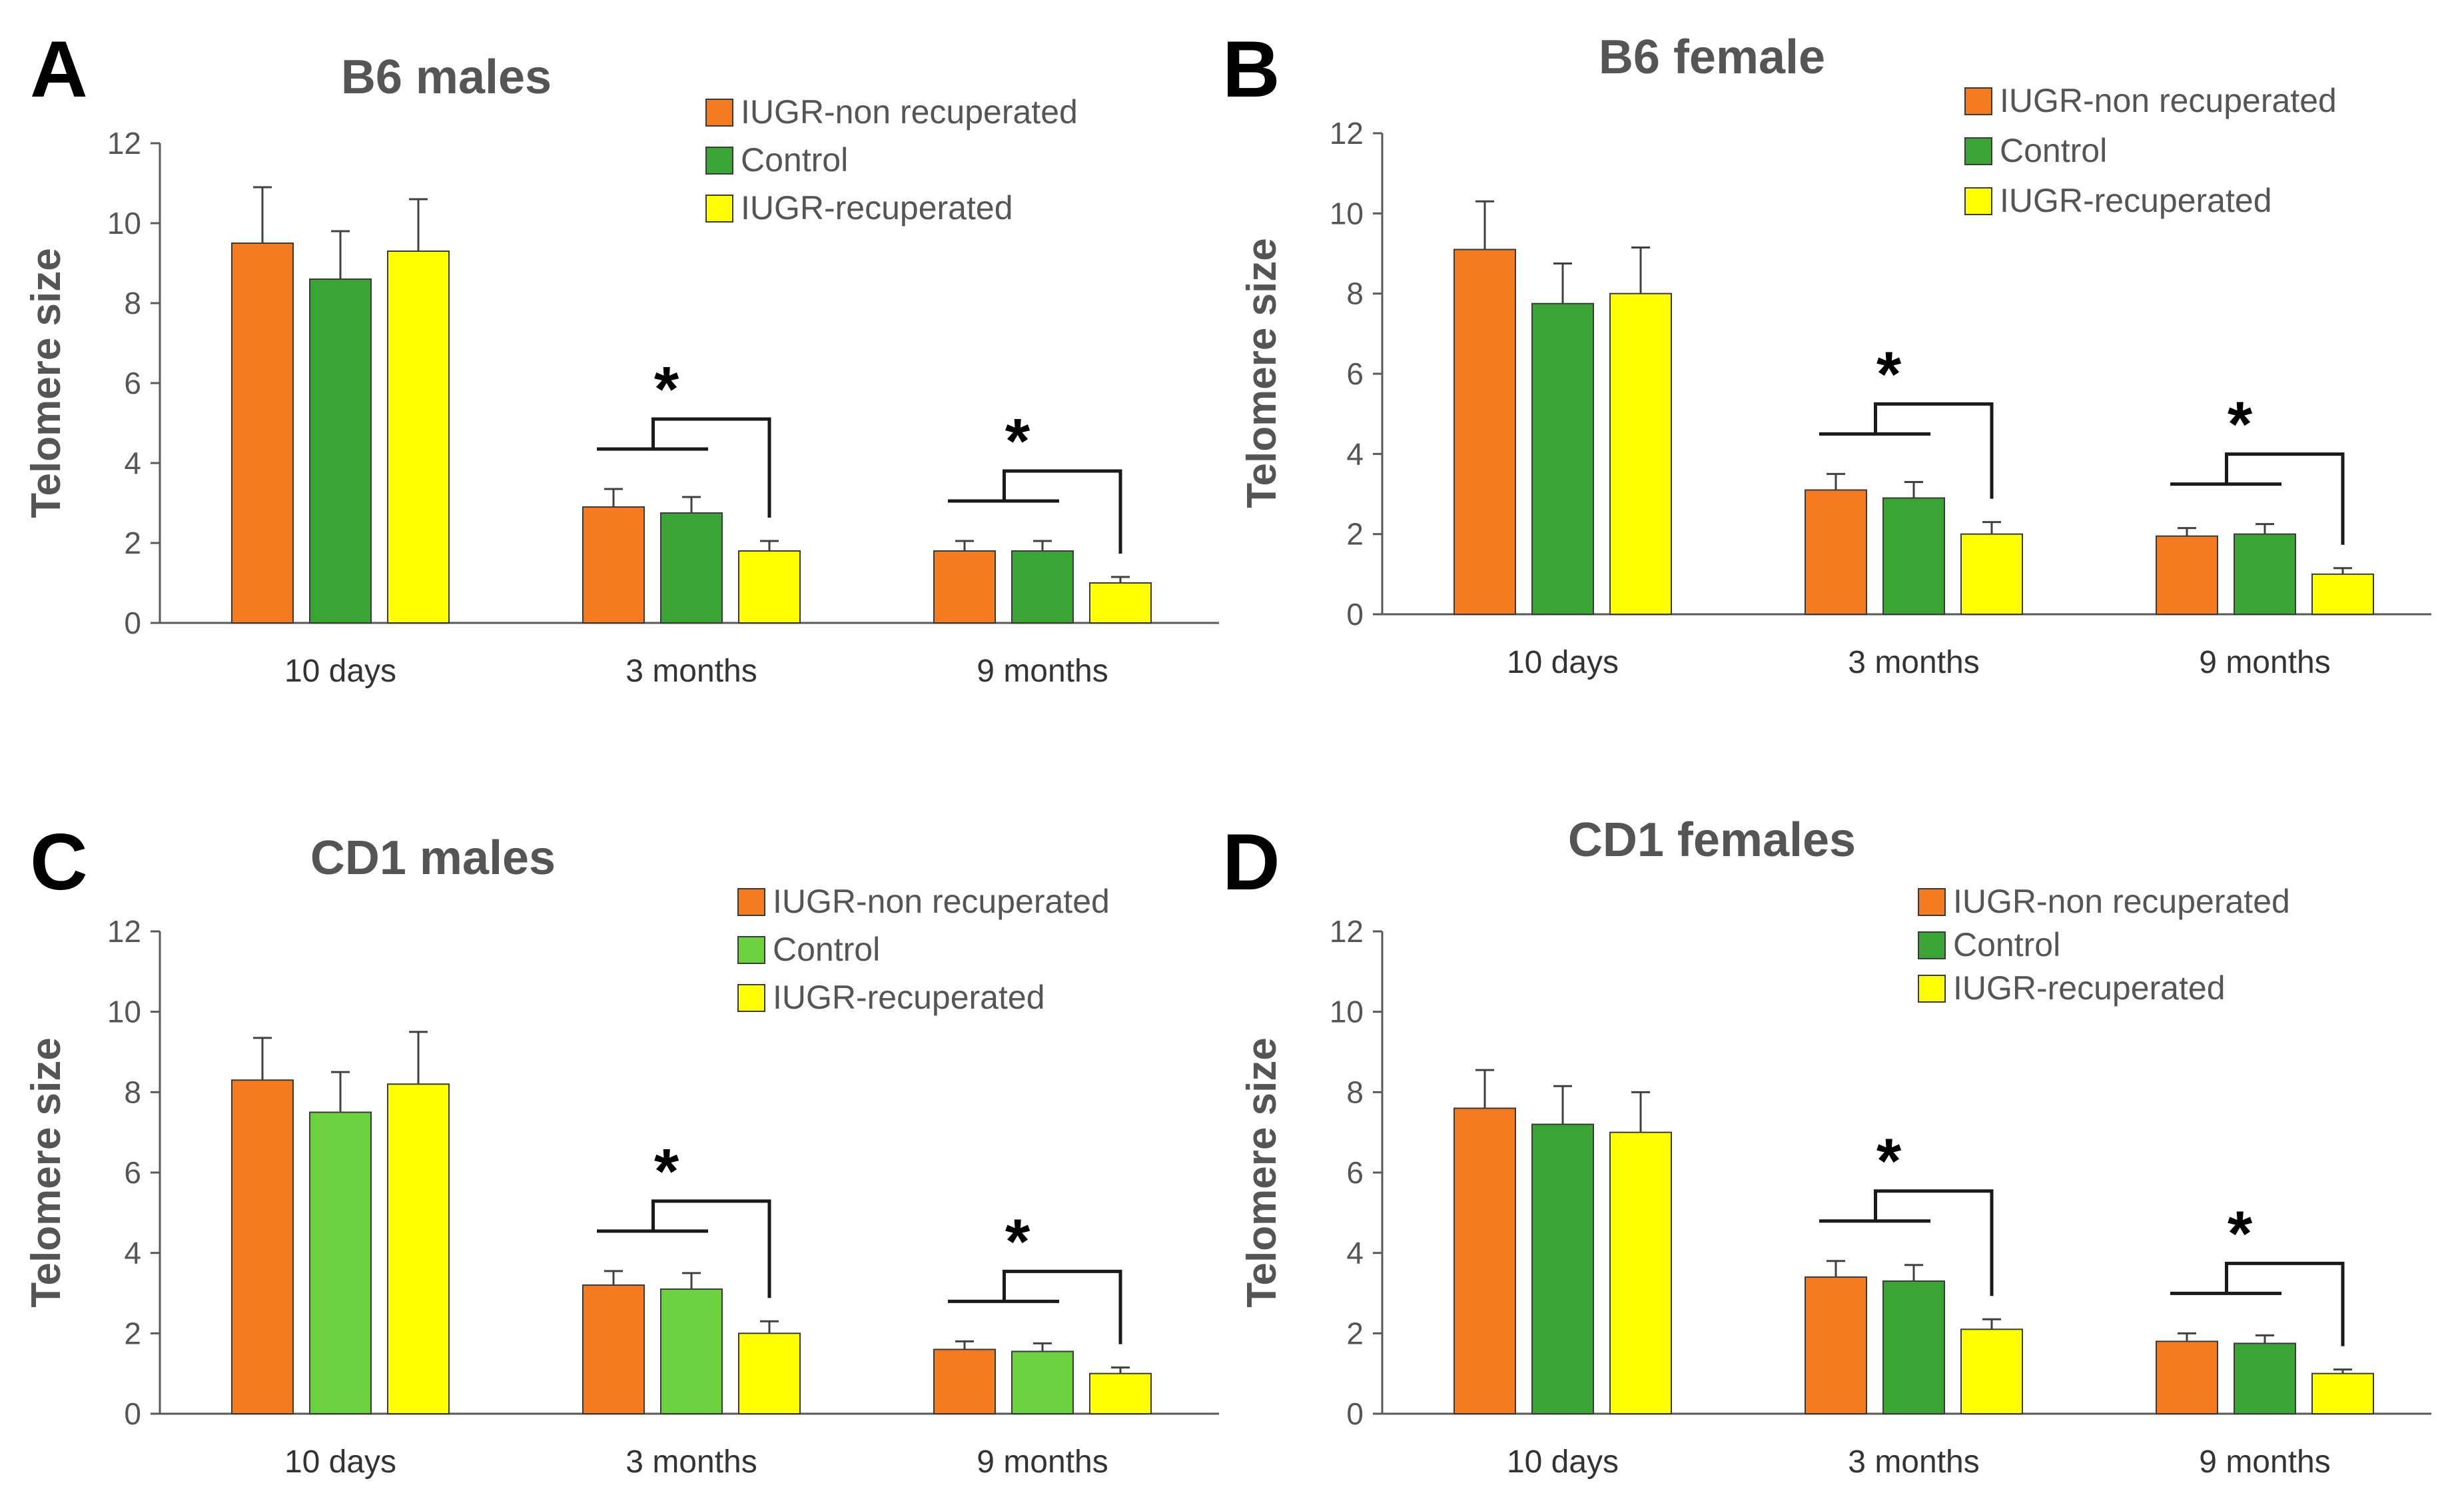 The width and height of the screenshot is (2464, 1497). Describe the element at coordinates (1712, 57) in the screenshot. I see `chart-title: B6 female` at that location.